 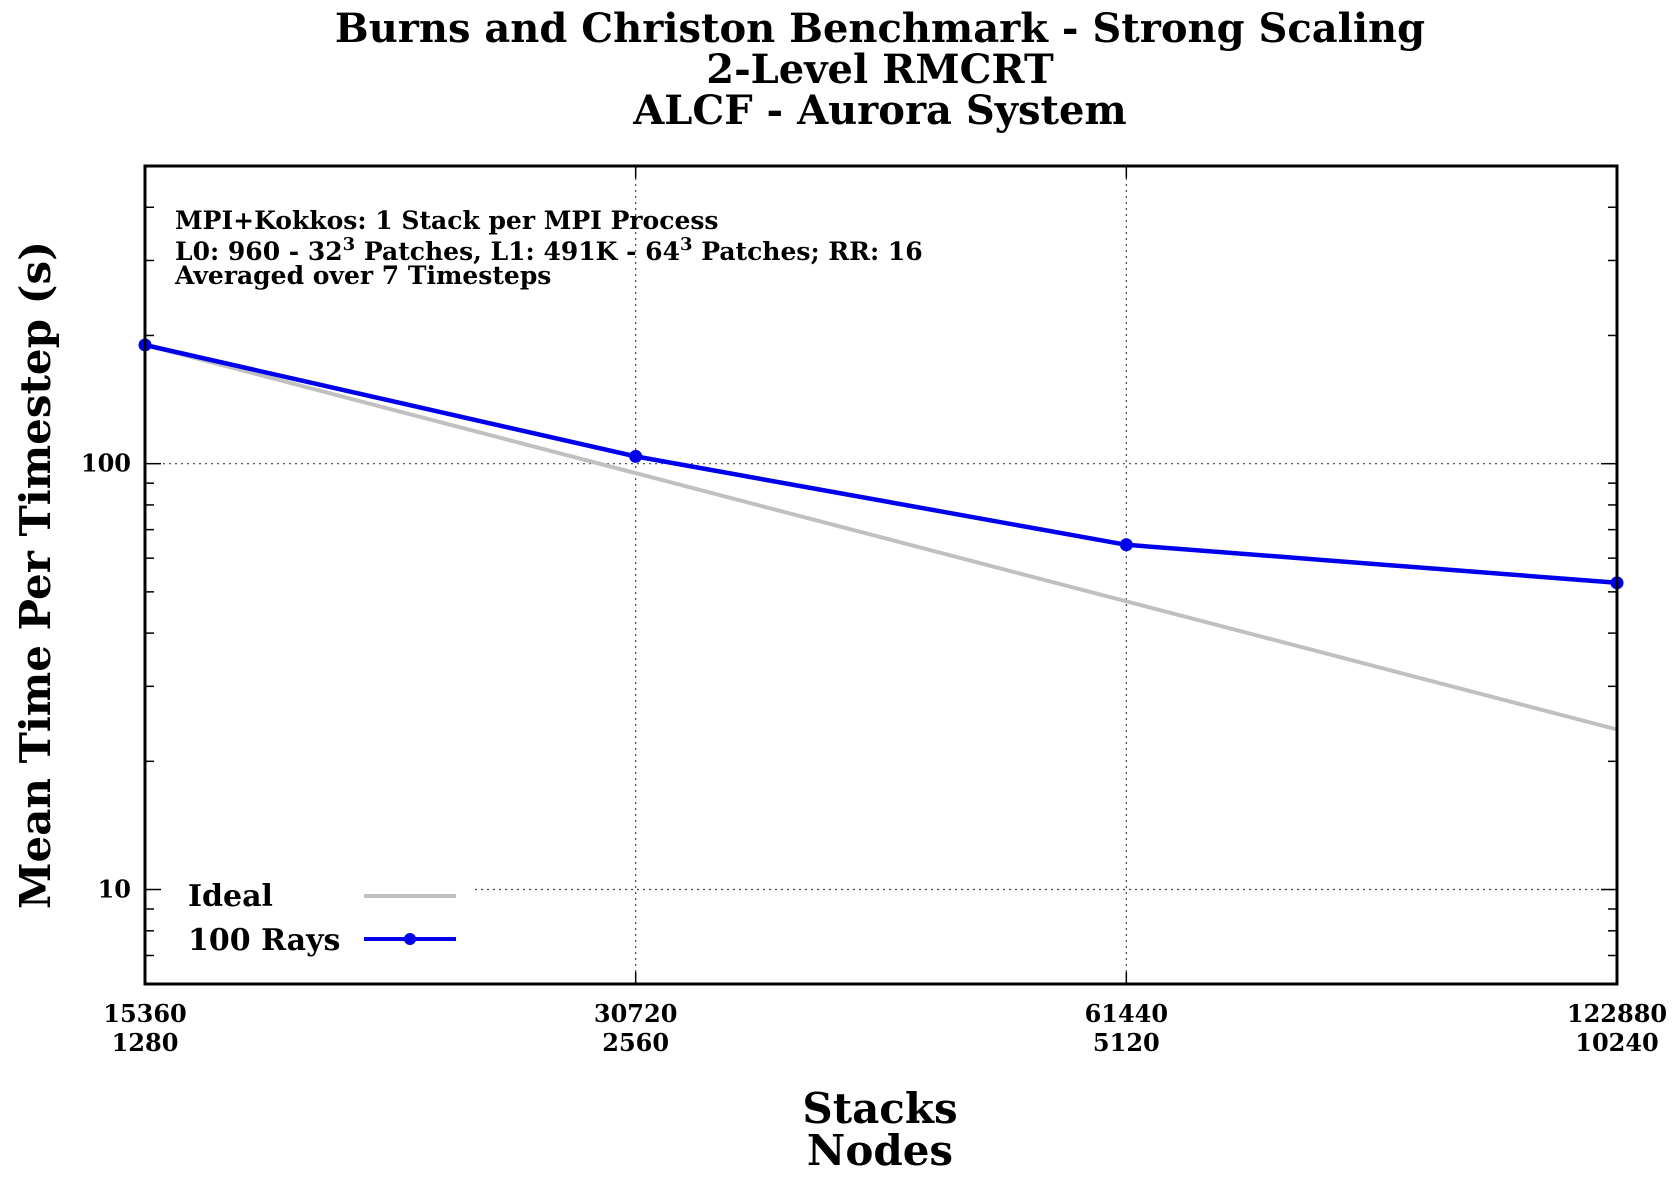 I want to click on legend-label-ideal: Ideal, so click(x=230, y=896).